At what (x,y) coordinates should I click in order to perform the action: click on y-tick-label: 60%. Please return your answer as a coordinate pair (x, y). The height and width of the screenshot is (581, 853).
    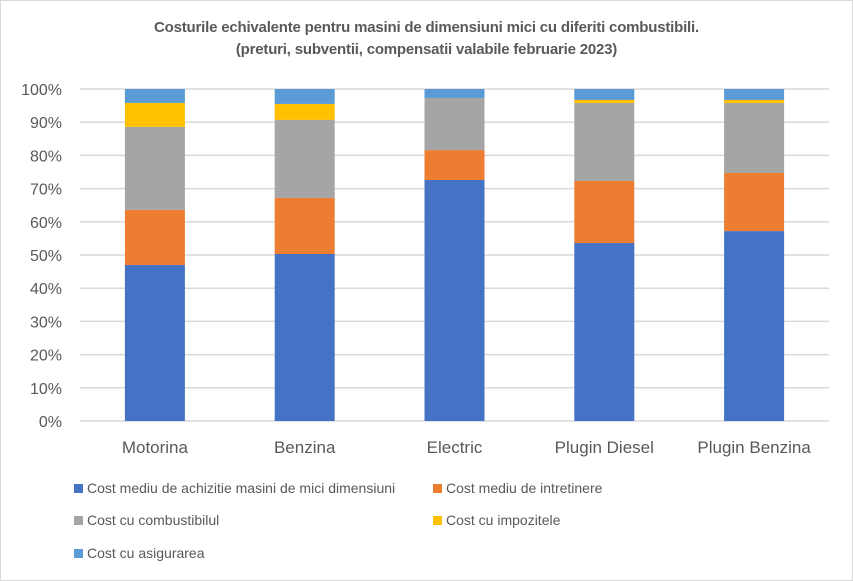
    Looking at the image, I should click on (46, 223).